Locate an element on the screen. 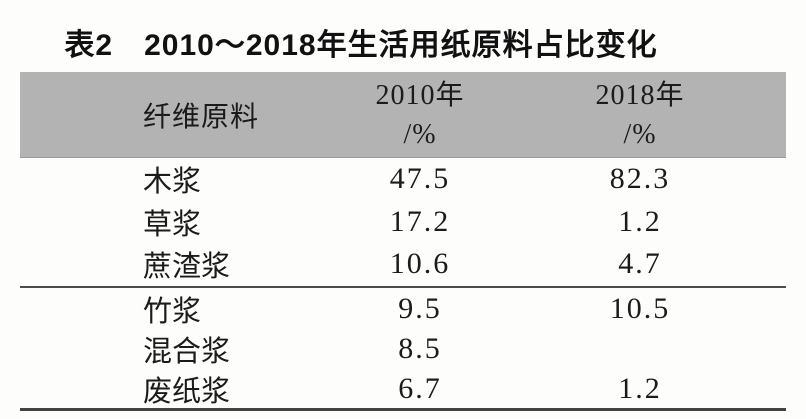 This screenshot has width=806, height=419. table-caption-row: 表2 2010～2018年生活用纸原料占比变化 is located at coordinates (361, 42).